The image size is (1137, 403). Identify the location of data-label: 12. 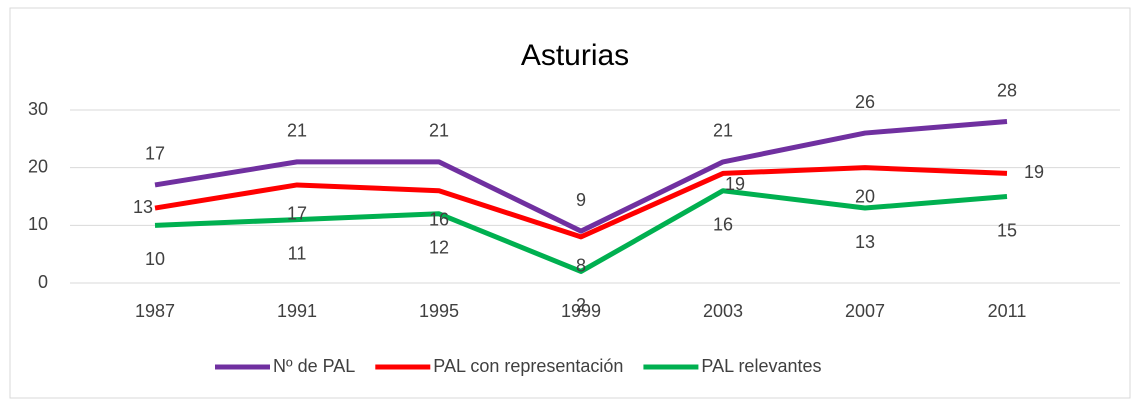
(439, 248).